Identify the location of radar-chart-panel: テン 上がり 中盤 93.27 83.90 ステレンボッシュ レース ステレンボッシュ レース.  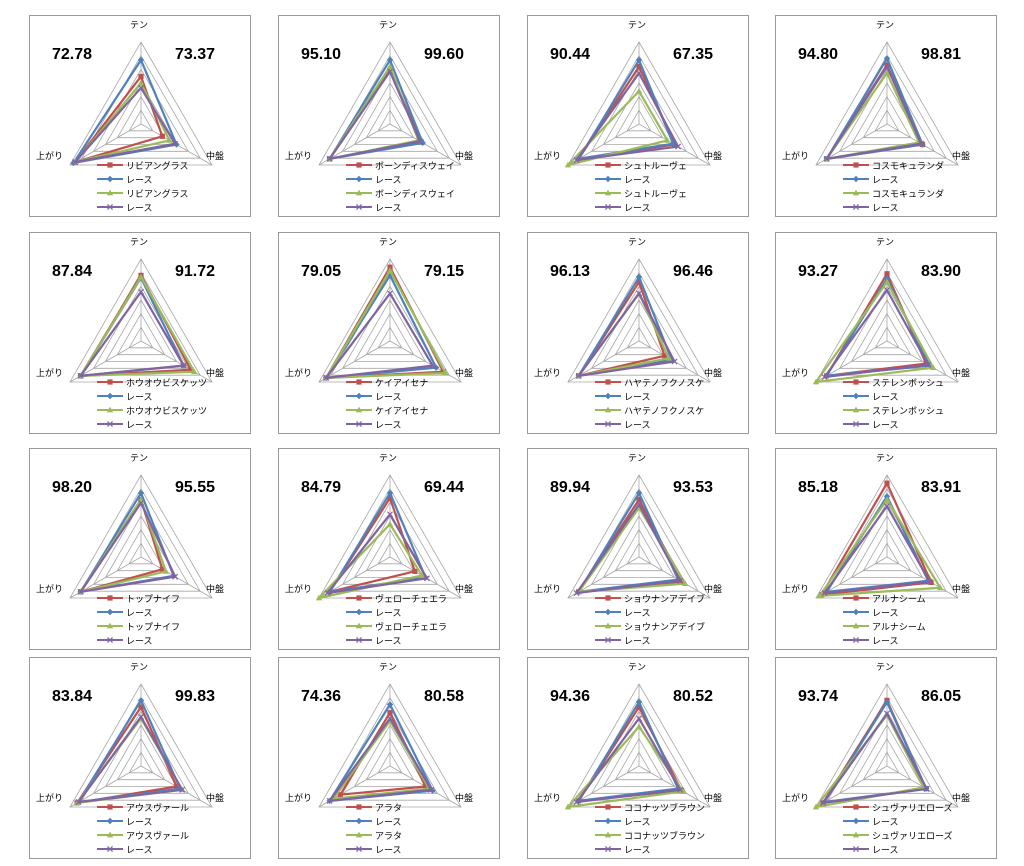
(886, 333).